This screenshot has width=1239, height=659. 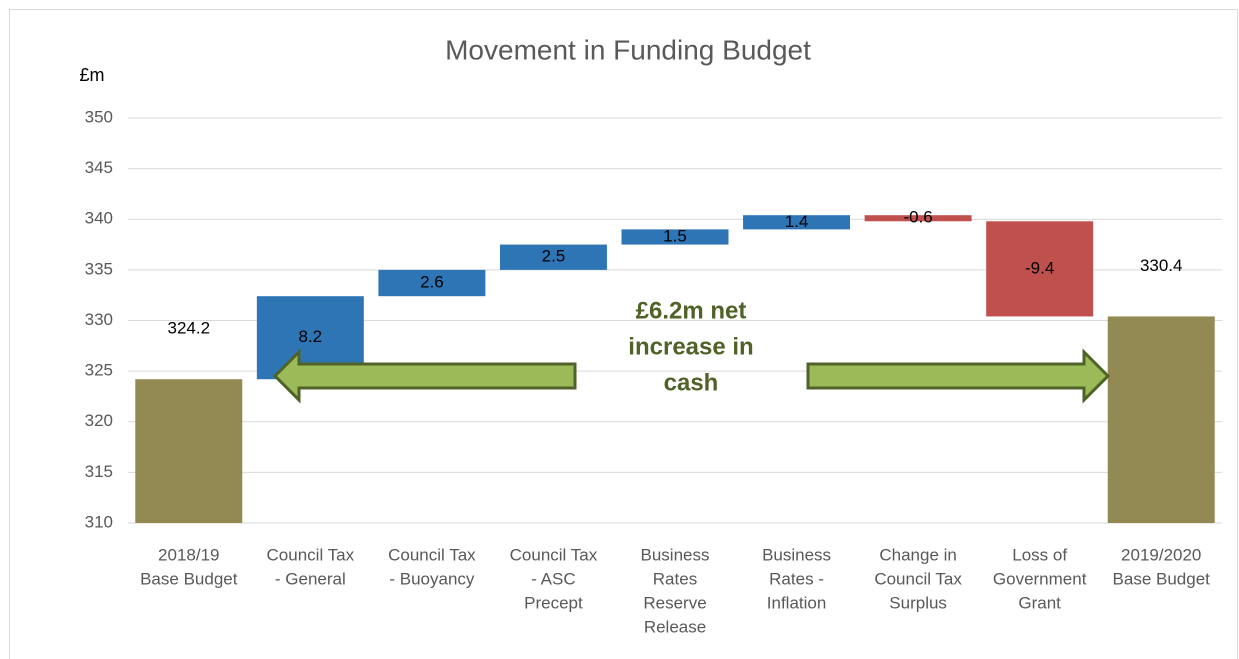 What do you see at coordinates (99, 116) in the screenshot?
I see `y-tick-label: 350` at bounding box center [99, 116].